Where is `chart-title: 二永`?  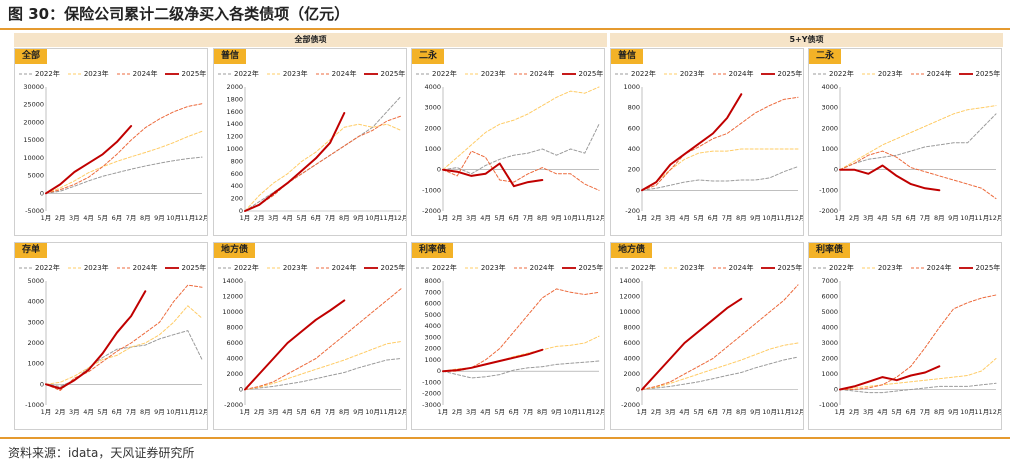 chart-title: 二永 is located at coordinates (428, 56).